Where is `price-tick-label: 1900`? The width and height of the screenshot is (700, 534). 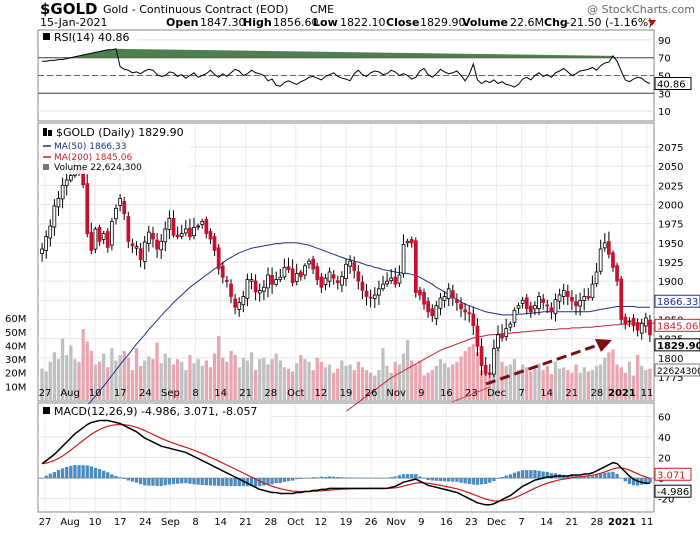
price-tick-label: 1900 is located at coordinates (670, 282).